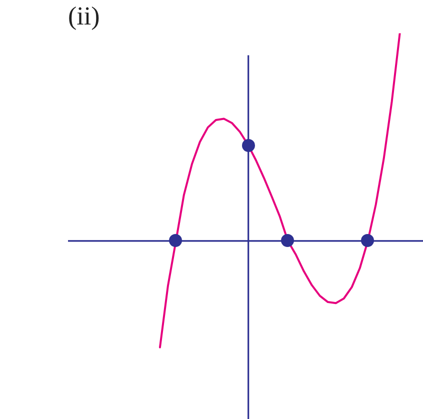 The height and width of the screenshot is (419, 423). What do you see at coordinates (84, 15) in the screenshot?
I see `chart-title: (ii)` at bounding box center [84, 15].